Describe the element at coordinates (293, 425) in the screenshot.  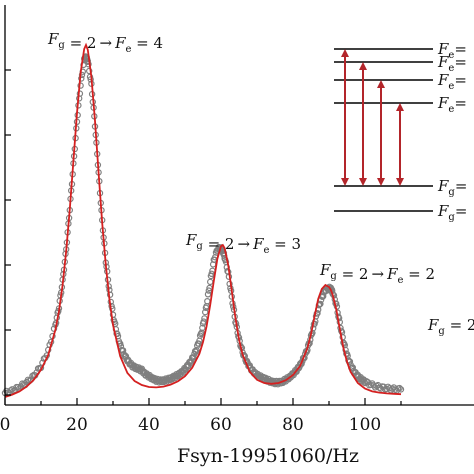
I see `x-tick-label: 80` at that location.